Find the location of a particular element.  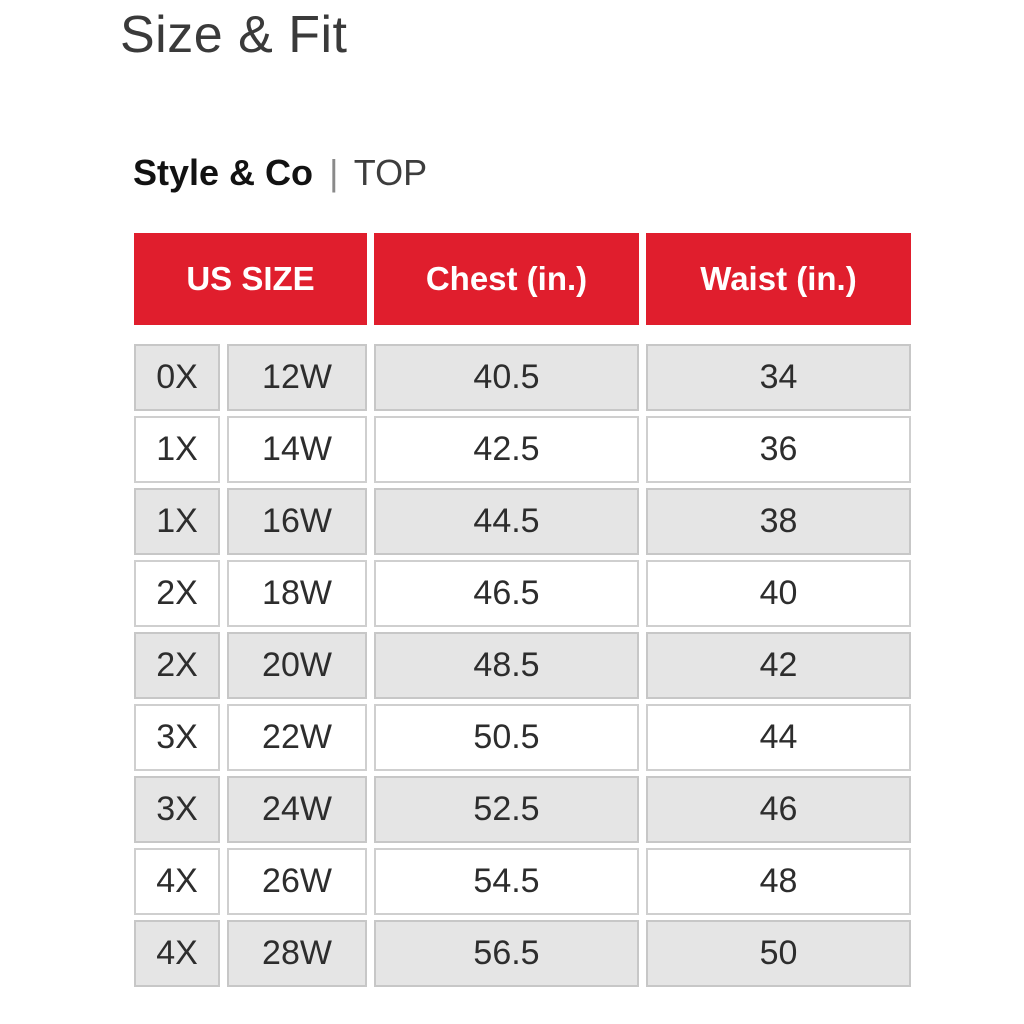

table-row: 4X 26W 54.5 48 is located at coordinates (523, 882).